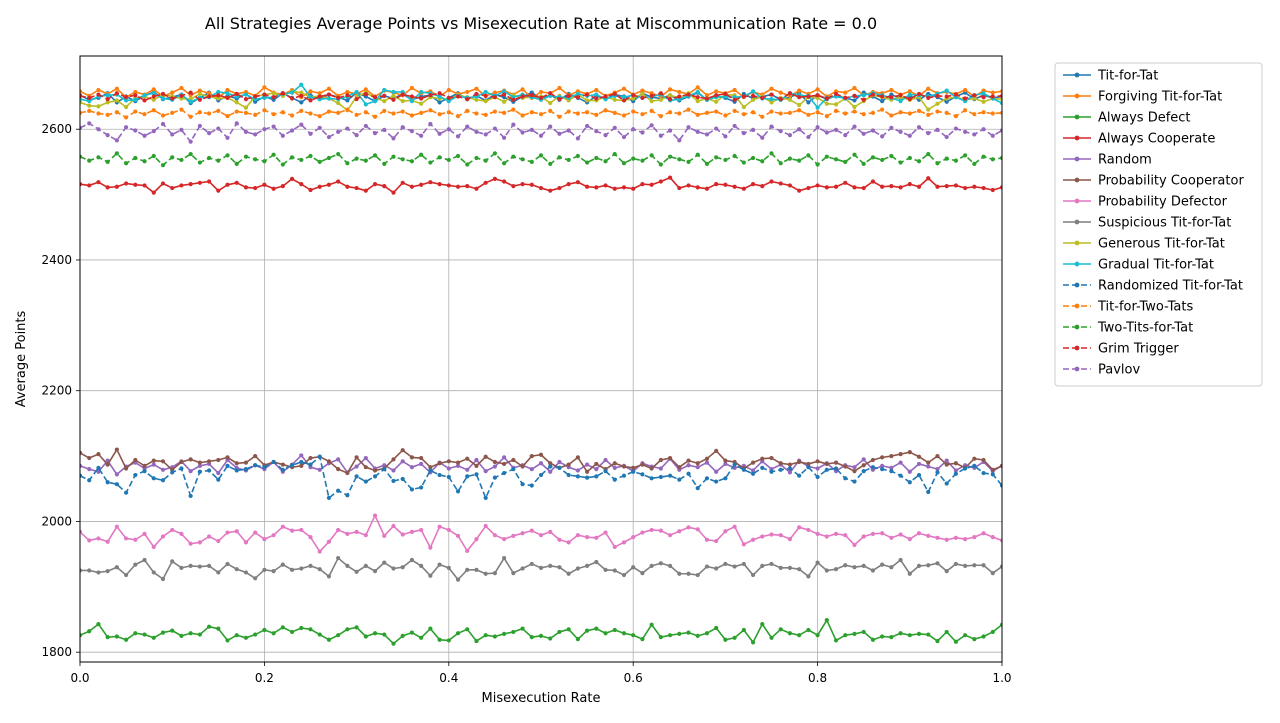  Describe the element at coordinates (1077, 369) in the screenshot. I see `legend-marker` at that location.